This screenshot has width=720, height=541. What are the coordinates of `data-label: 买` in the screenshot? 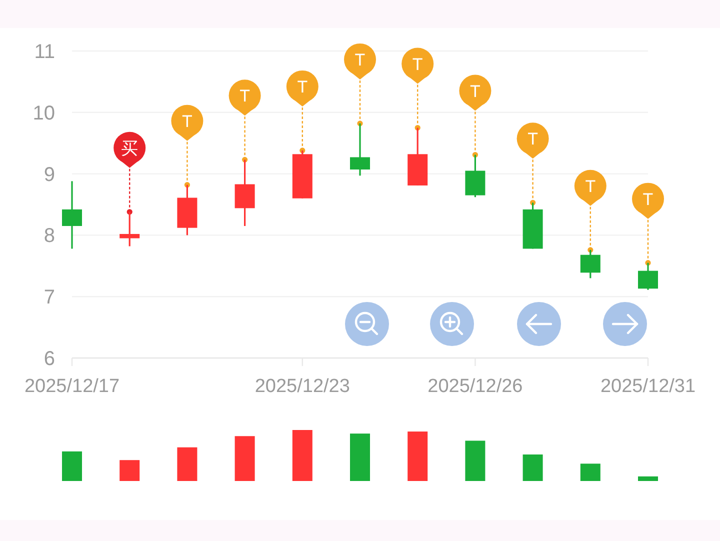 It's located at (129, 148).